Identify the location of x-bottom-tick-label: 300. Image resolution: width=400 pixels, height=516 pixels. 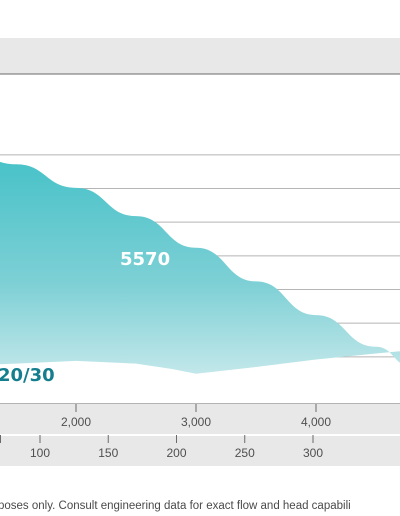
(313, 453).